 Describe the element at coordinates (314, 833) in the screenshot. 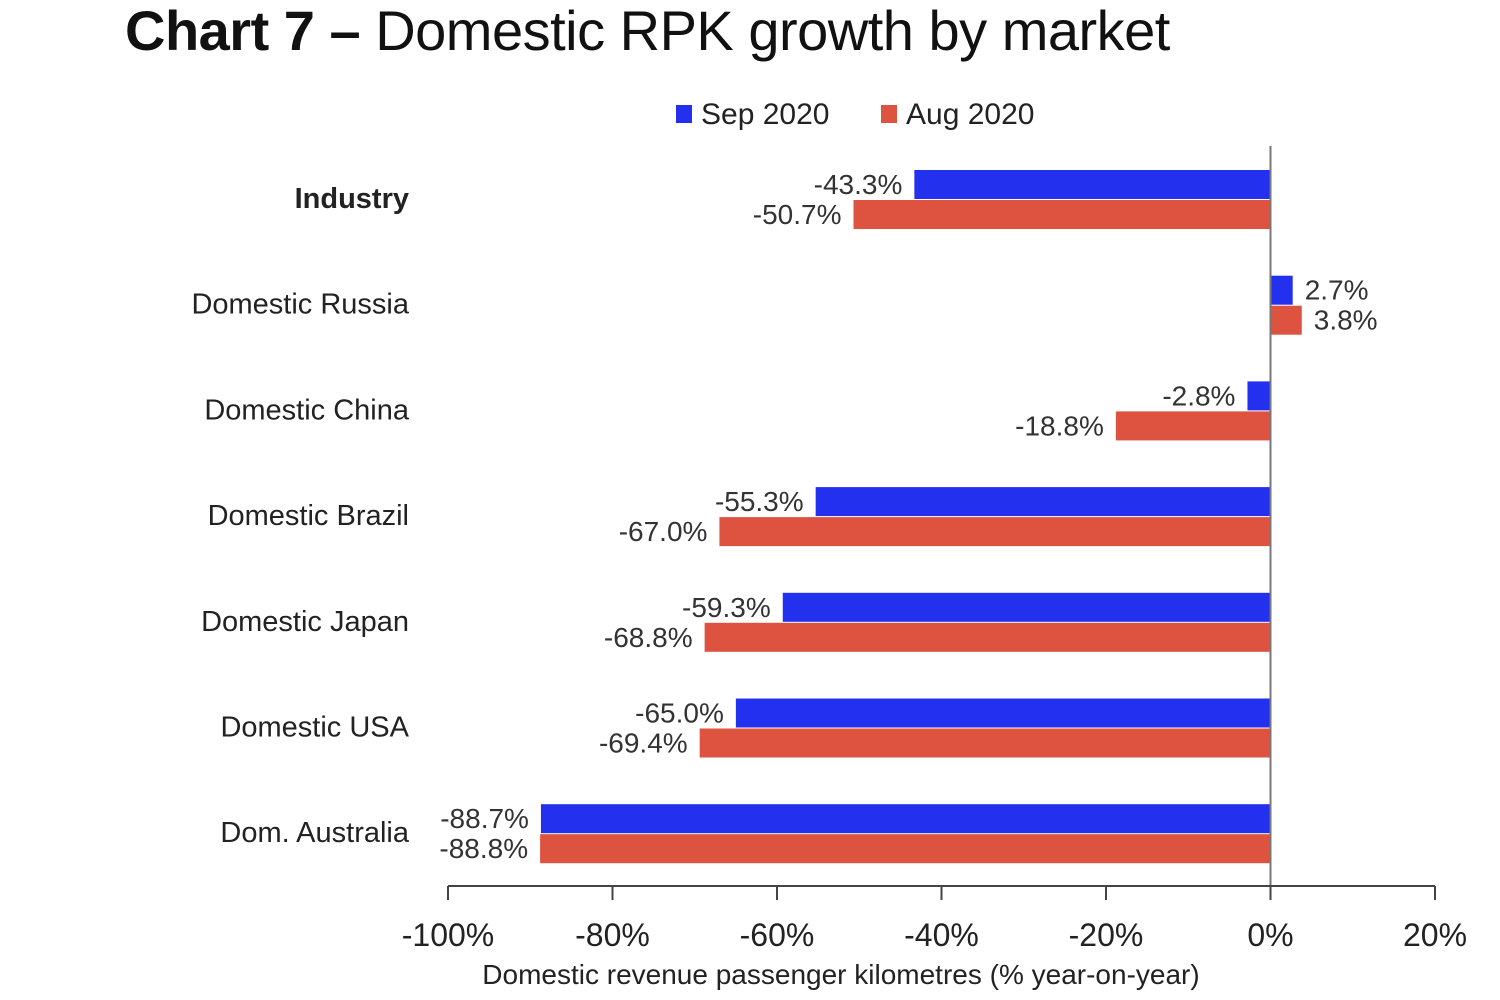

I see `category-label: Dom. Australia` at that location.